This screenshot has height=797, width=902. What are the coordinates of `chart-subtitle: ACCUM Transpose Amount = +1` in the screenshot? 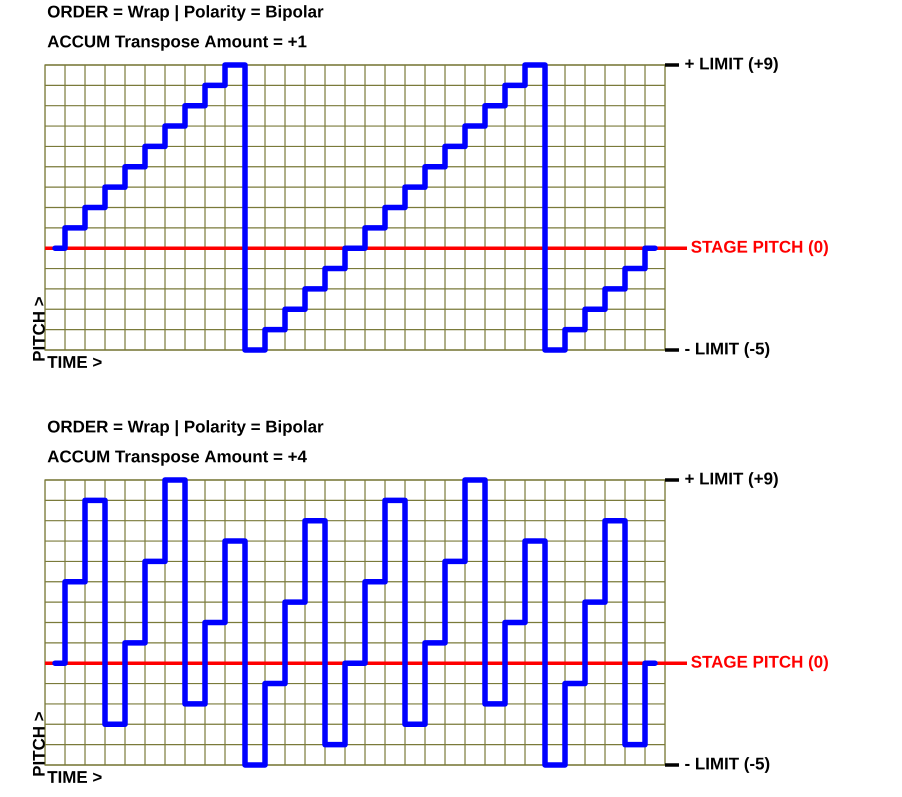 It's located at (177, 43).